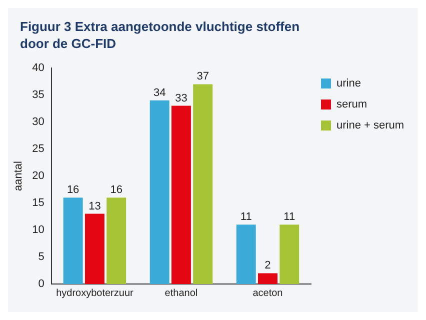 The width and height of the screenshot is (426, 320). Describe the element at coordinates (181, 98) in the screenshot. I see `data-label: 33` at that location.